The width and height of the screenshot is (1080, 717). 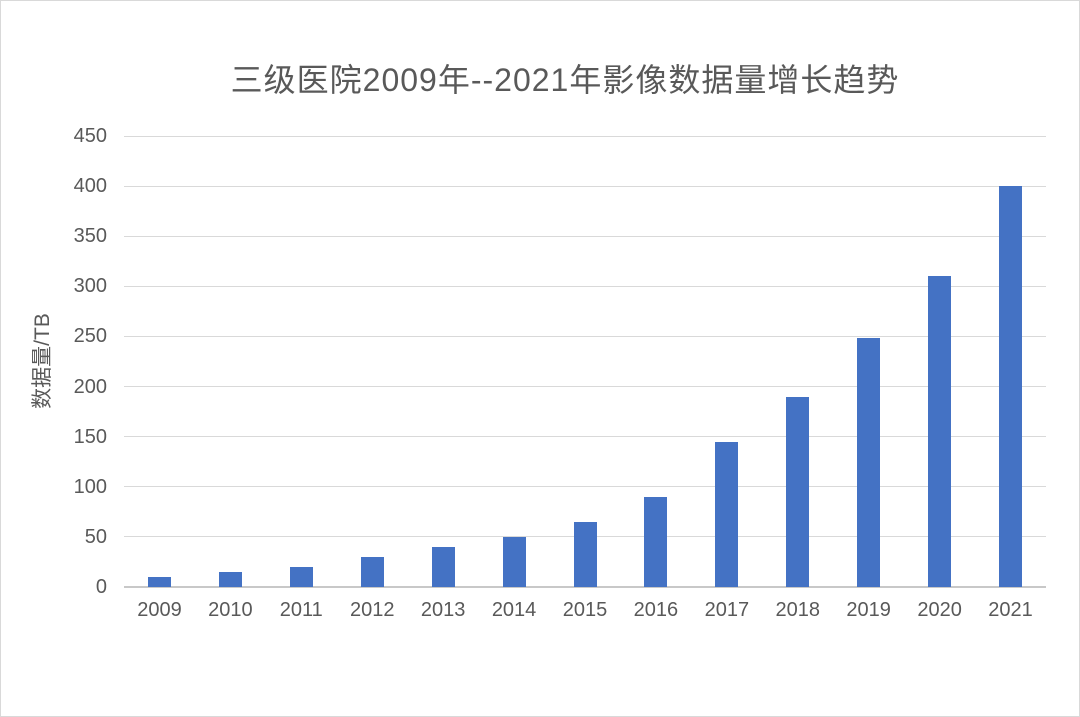 I want to click on bar-2010, so click(x=230, y=579).